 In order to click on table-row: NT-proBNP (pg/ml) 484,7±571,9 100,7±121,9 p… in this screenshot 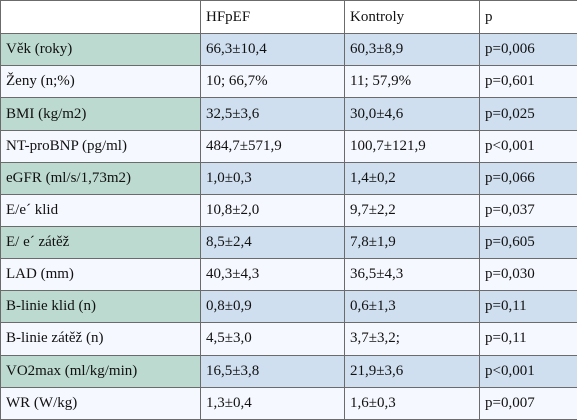, I will do `click(288, 146)`.